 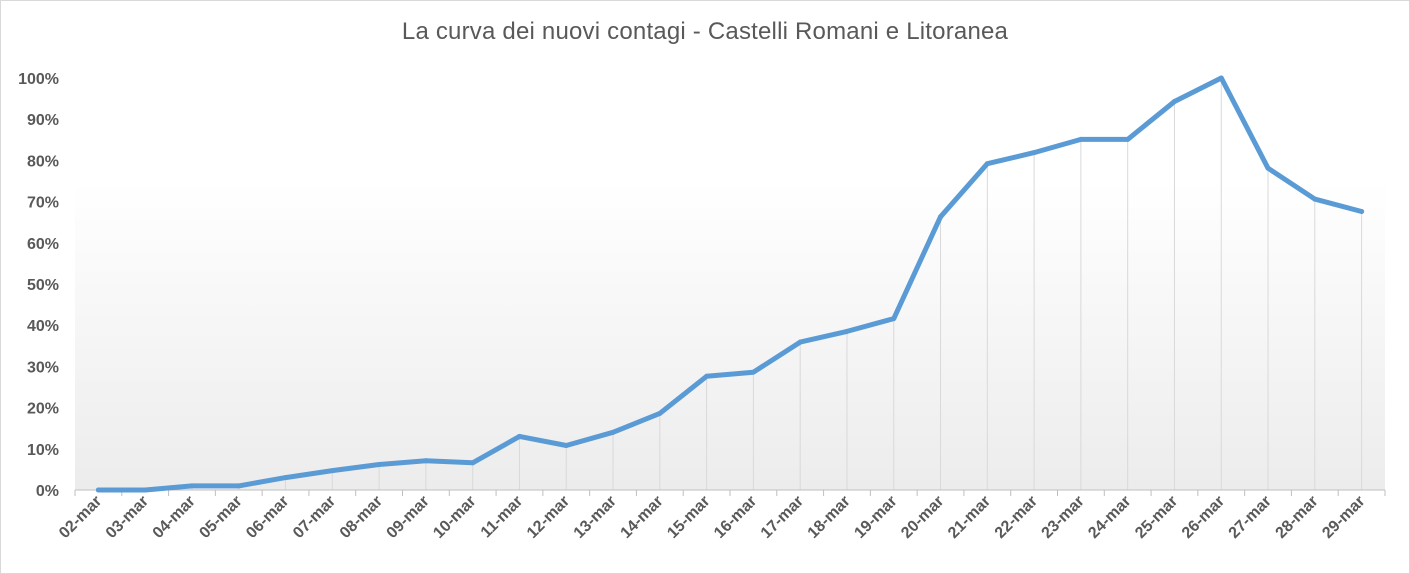 What do you see at coordinates (80, 517) in the screenshot?
I see `x-tick-label: 02-mar` at bounding box center [80, 517].